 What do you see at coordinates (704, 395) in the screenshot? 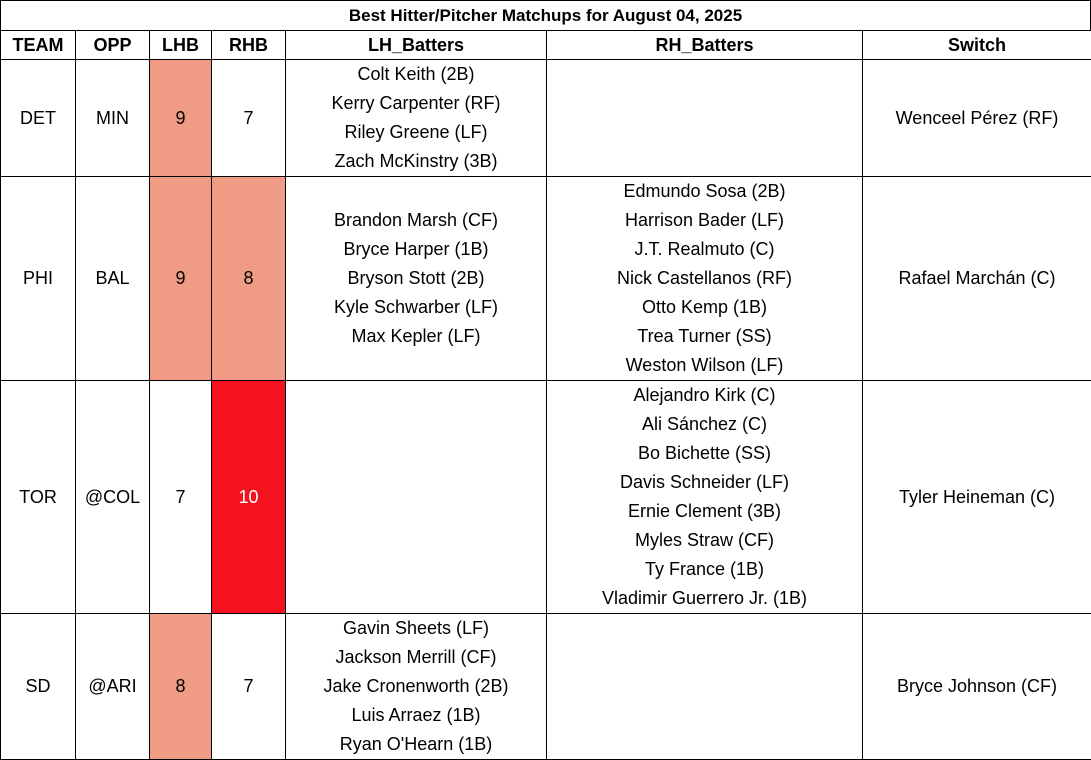
I see `batter-name: Alejandro Kirk (C)` at bounding box center [704, 395].